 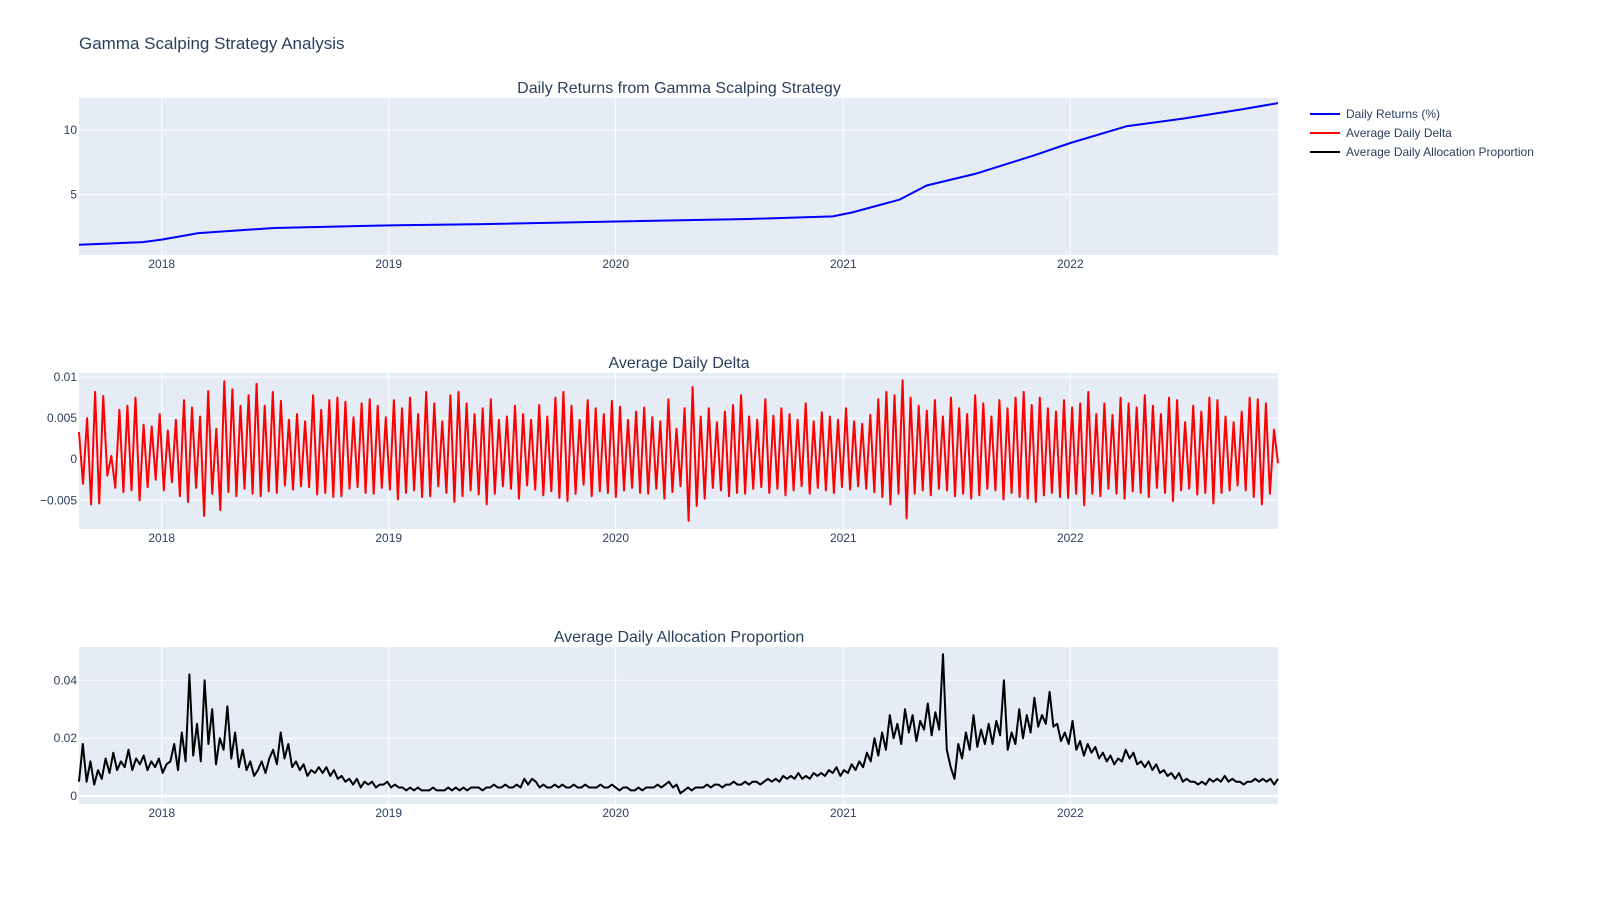 I want to click on y-tick-label: 10, so click(x=71, y=130).